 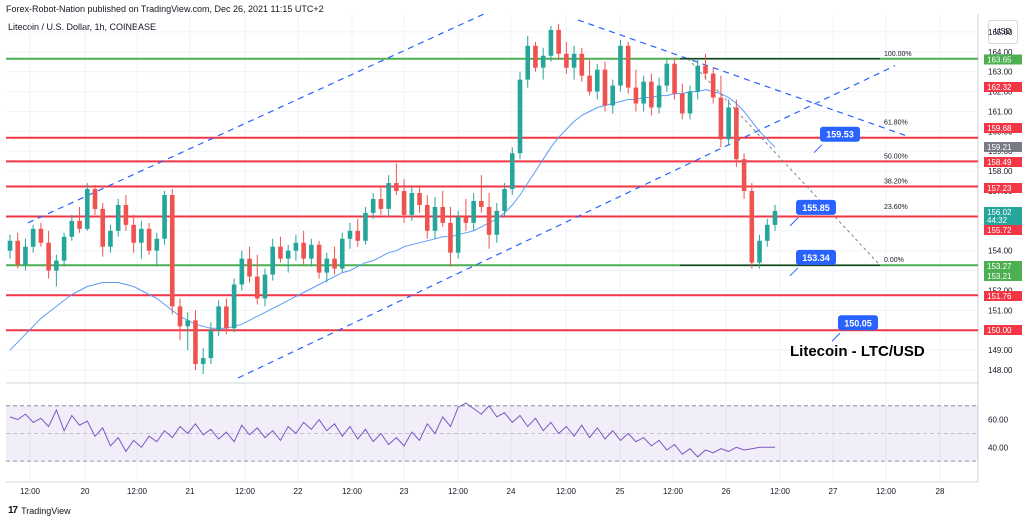 What do you see at coordinates (620, 491) in the screenshot?
I see `time-tick-11: 25` at bounding box center [620, 491].